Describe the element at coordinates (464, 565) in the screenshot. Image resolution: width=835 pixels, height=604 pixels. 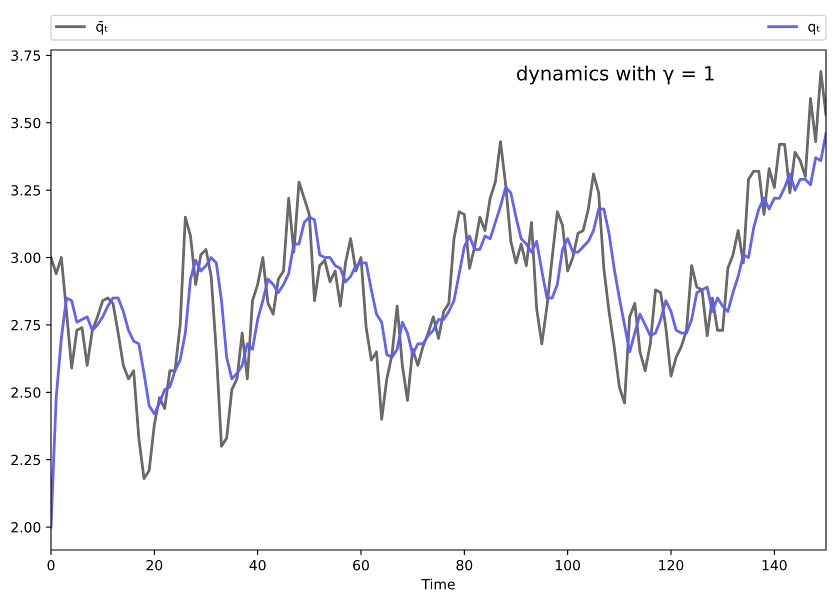
I see `x-tick-label: 80` at that location.